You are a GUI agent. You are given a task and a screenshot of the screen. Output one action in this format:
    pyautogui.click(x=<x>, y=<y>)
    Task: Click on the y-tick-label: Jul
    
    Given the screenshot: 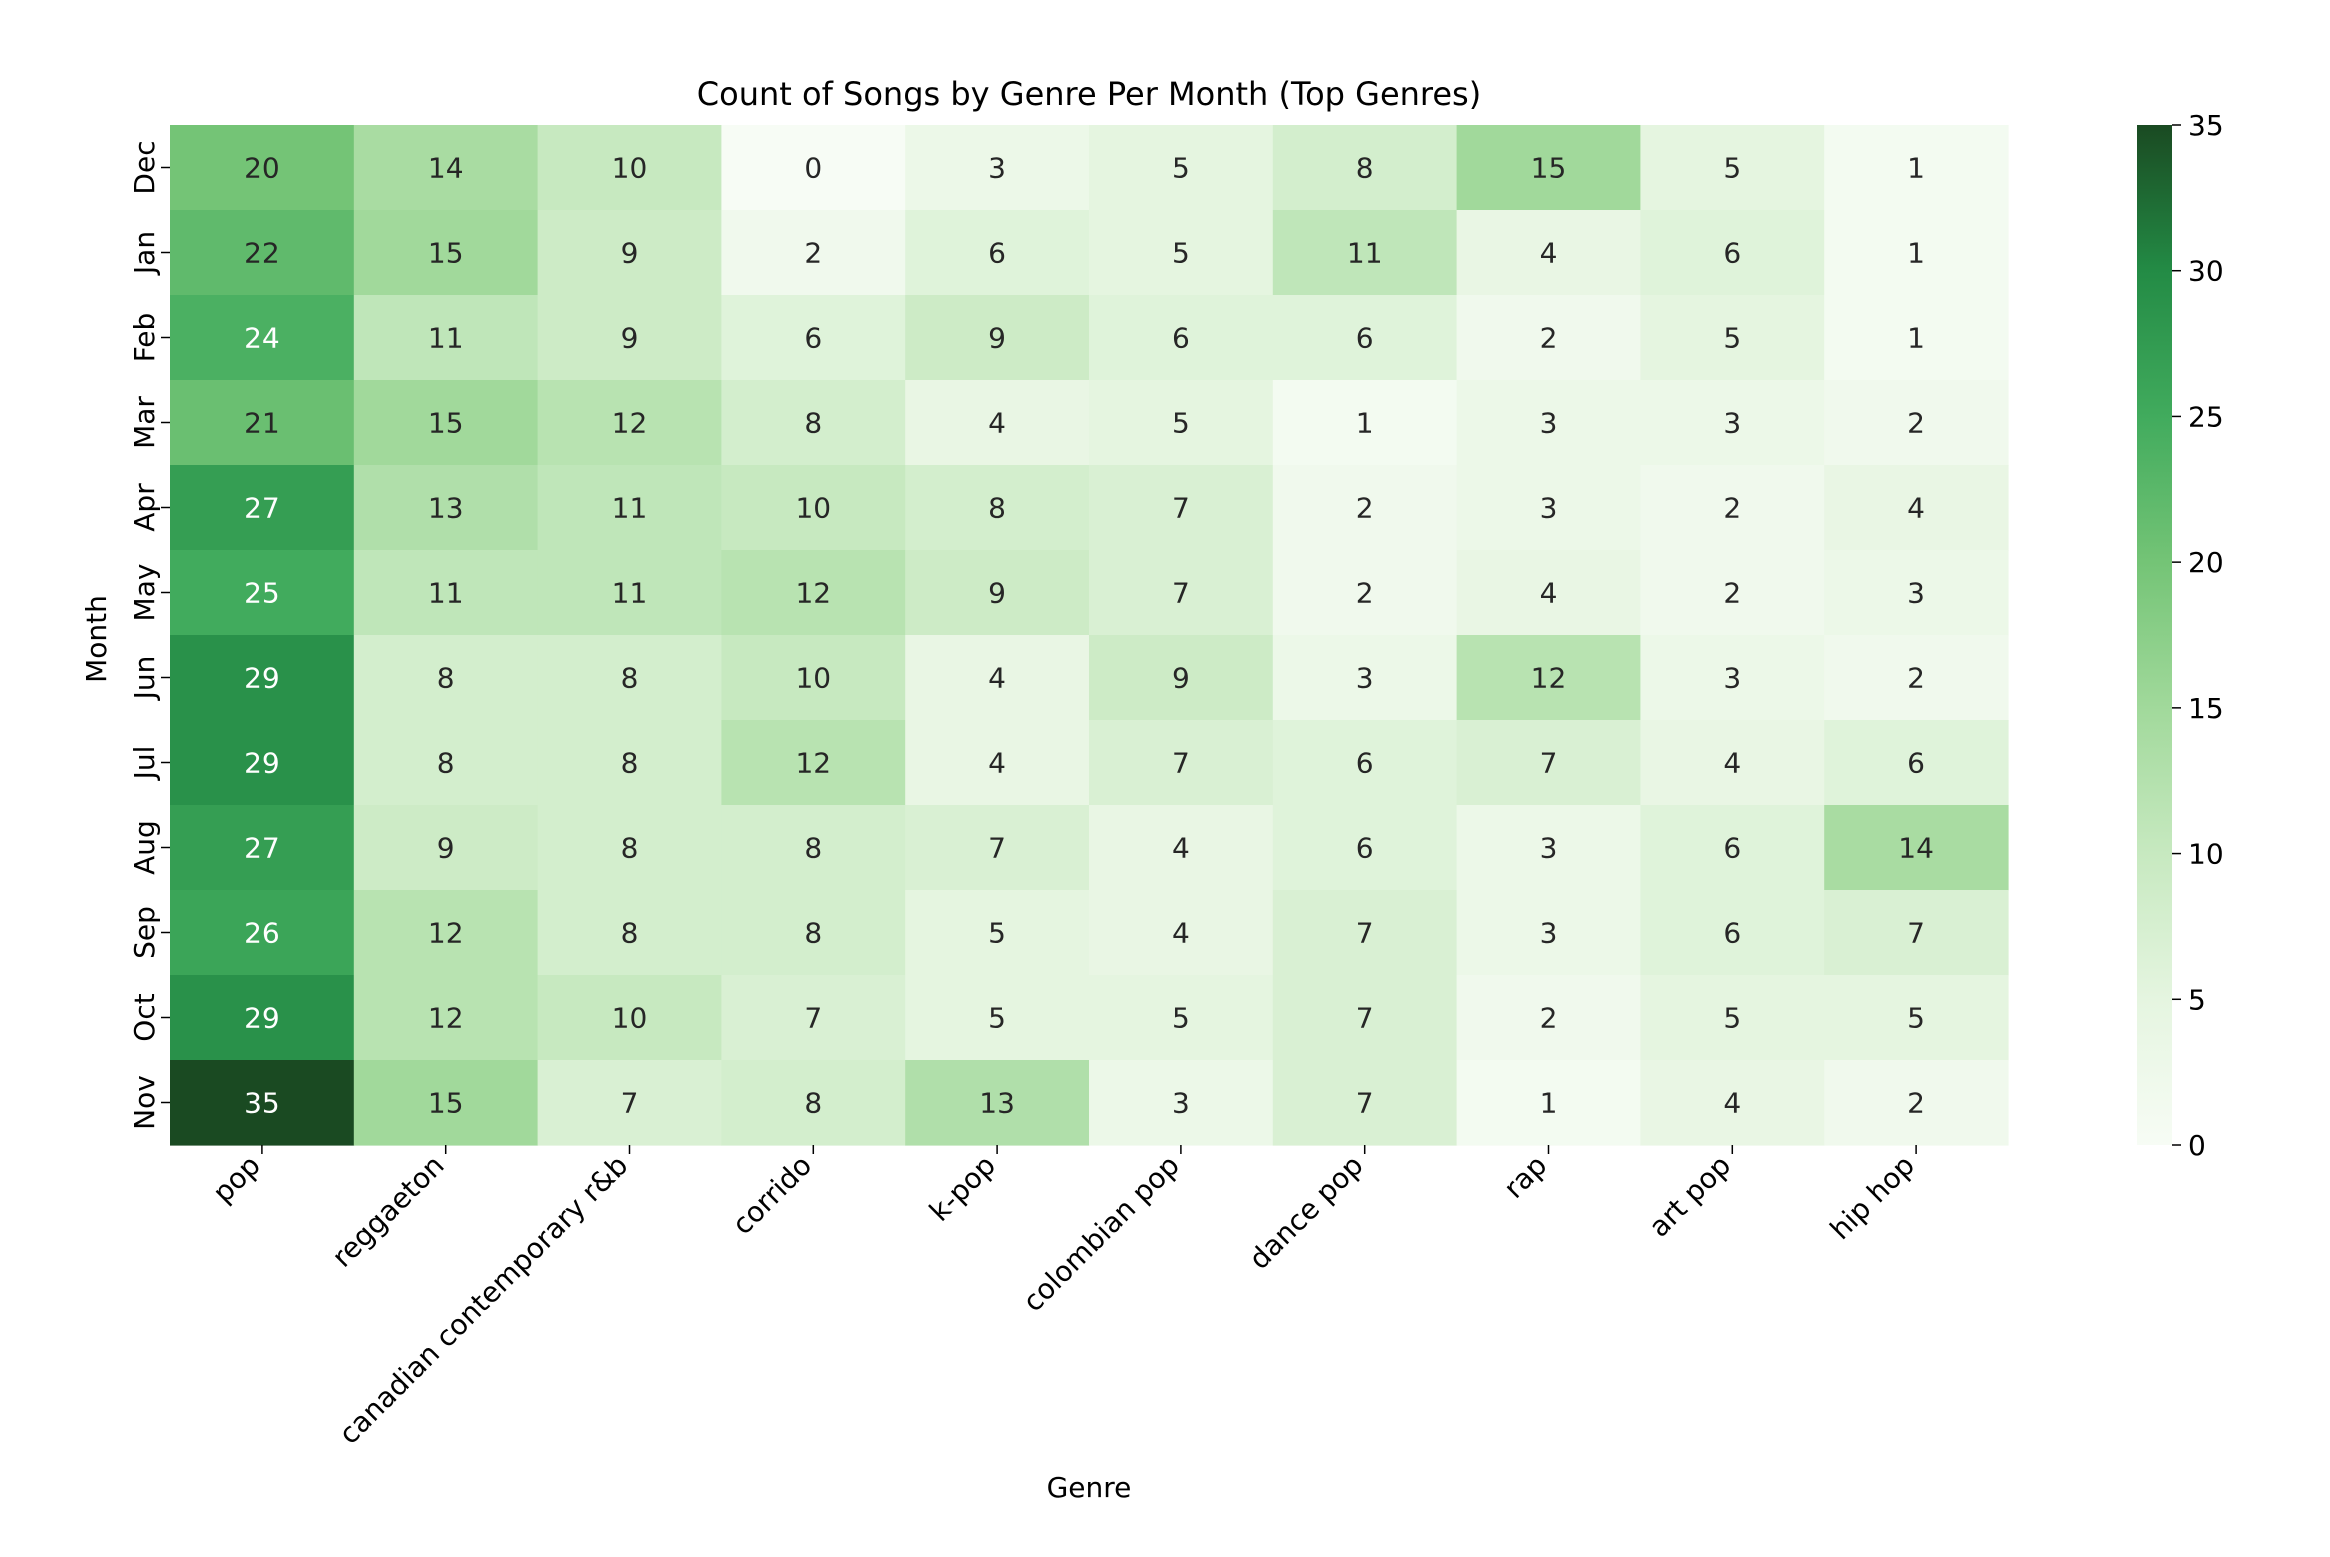 What is the action you would take?
    pyautogui.click(x=144, y=764)
    